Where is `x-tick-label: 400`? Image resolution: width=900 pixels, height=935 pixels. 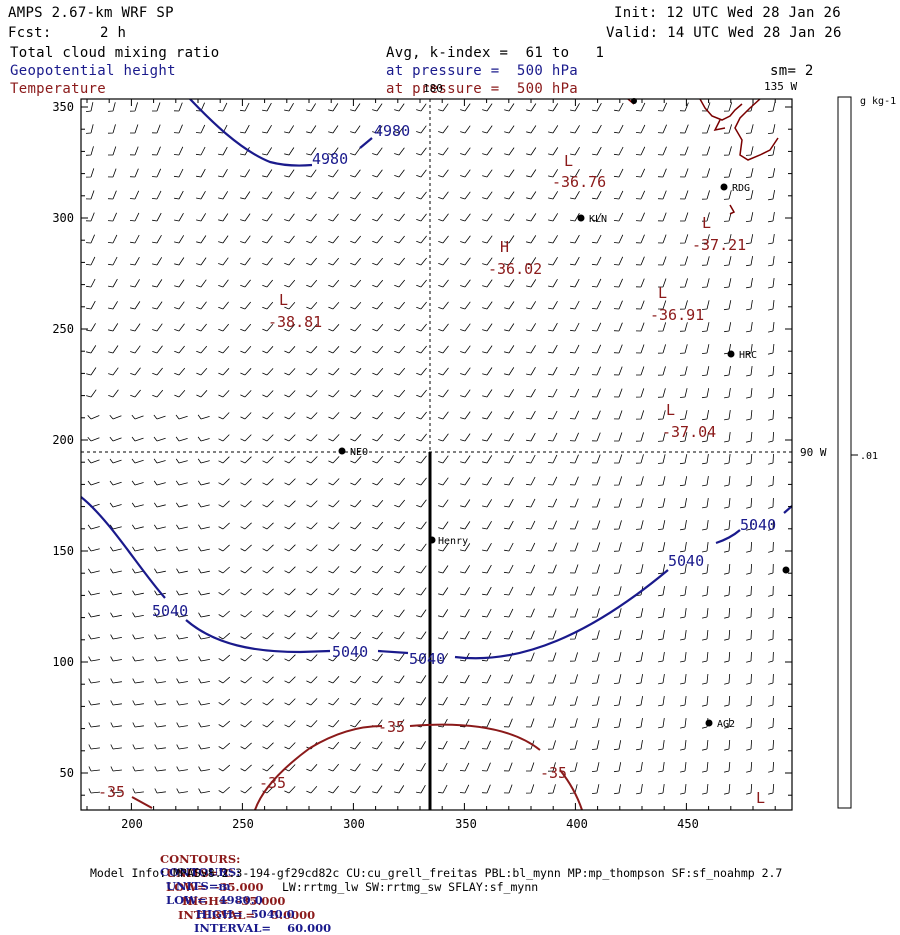
x-tick-label: 400 is located at coordinates (577, 824).